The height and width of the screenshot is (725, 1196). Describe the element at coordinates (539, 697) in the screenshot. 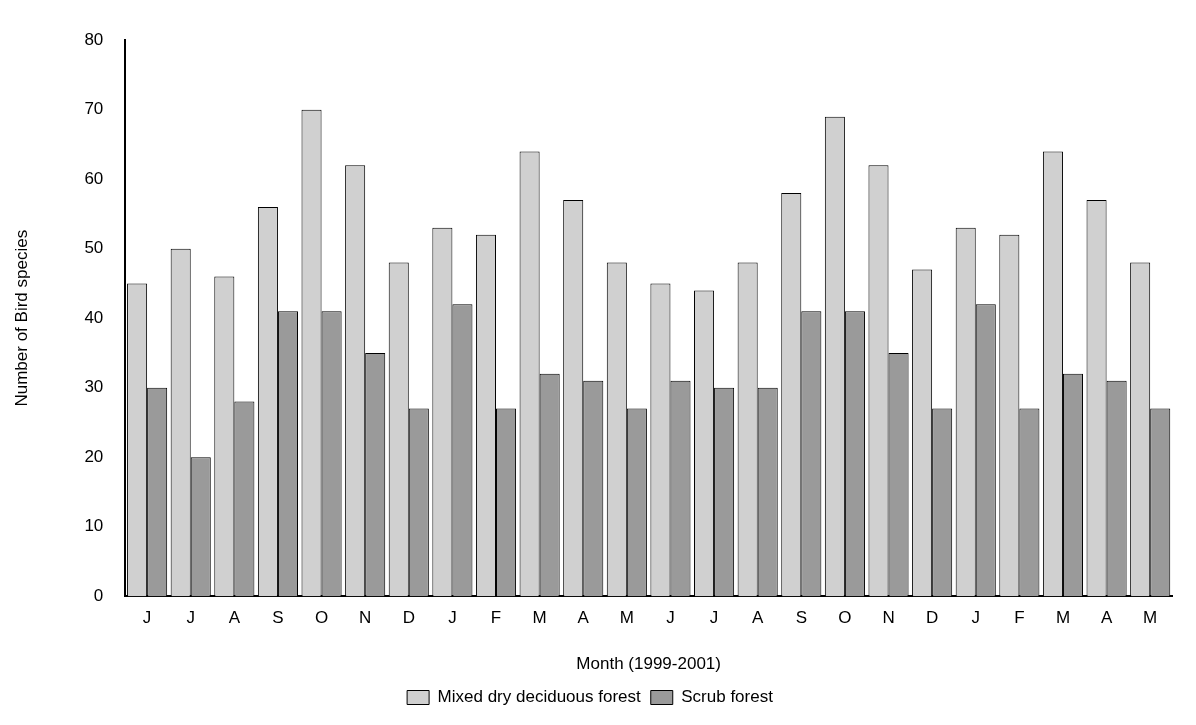

I see `legend-label: Mixed dry deciduous forest` at that location.